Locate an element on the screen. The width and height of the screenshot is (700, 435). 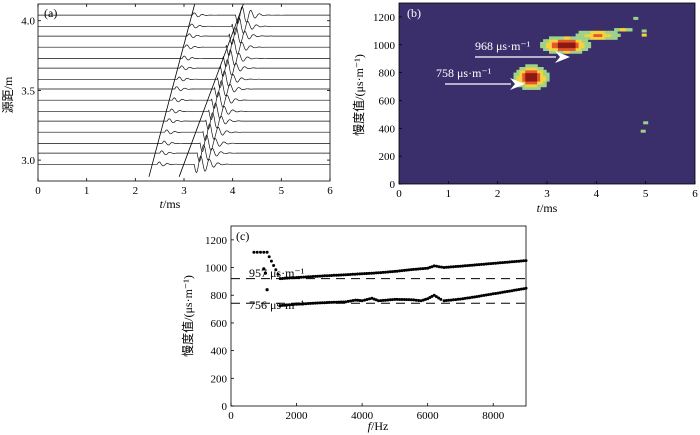
panel-b-xtick-label: 4 is located at coordinates (597, 194).